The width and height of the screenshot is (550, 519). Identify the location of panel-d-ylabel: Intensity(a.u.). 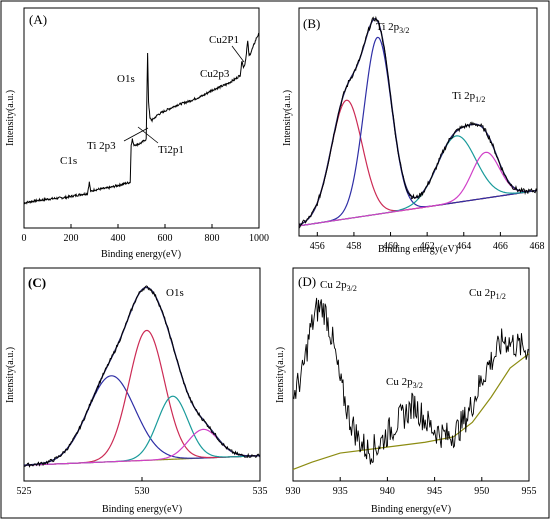
(280, 375).